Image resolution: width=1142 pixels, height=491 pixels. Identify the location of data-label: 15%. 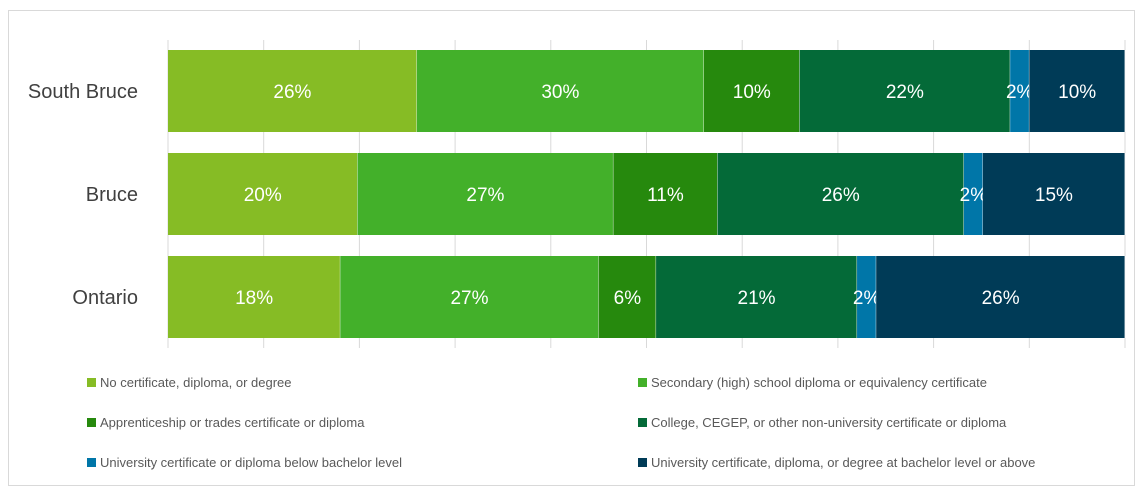
(1054, 195).